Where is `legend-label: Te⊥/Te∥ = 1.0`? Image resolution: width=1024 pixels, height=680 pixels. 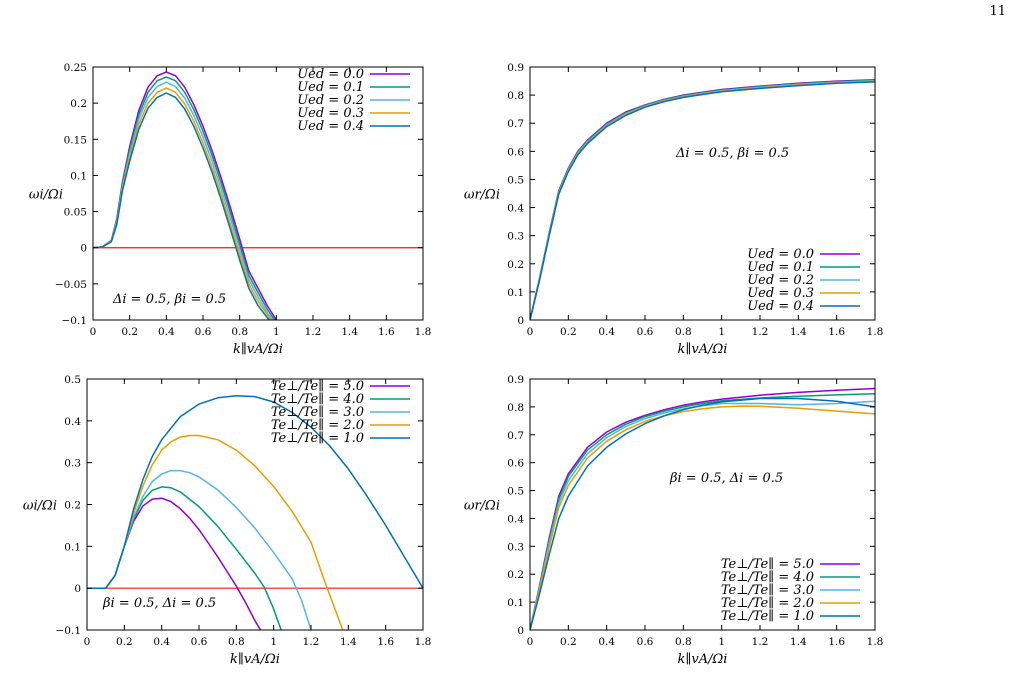 legend-label: Te⊥/Te∥ = 1.0 is located at coordinates (317, 438).